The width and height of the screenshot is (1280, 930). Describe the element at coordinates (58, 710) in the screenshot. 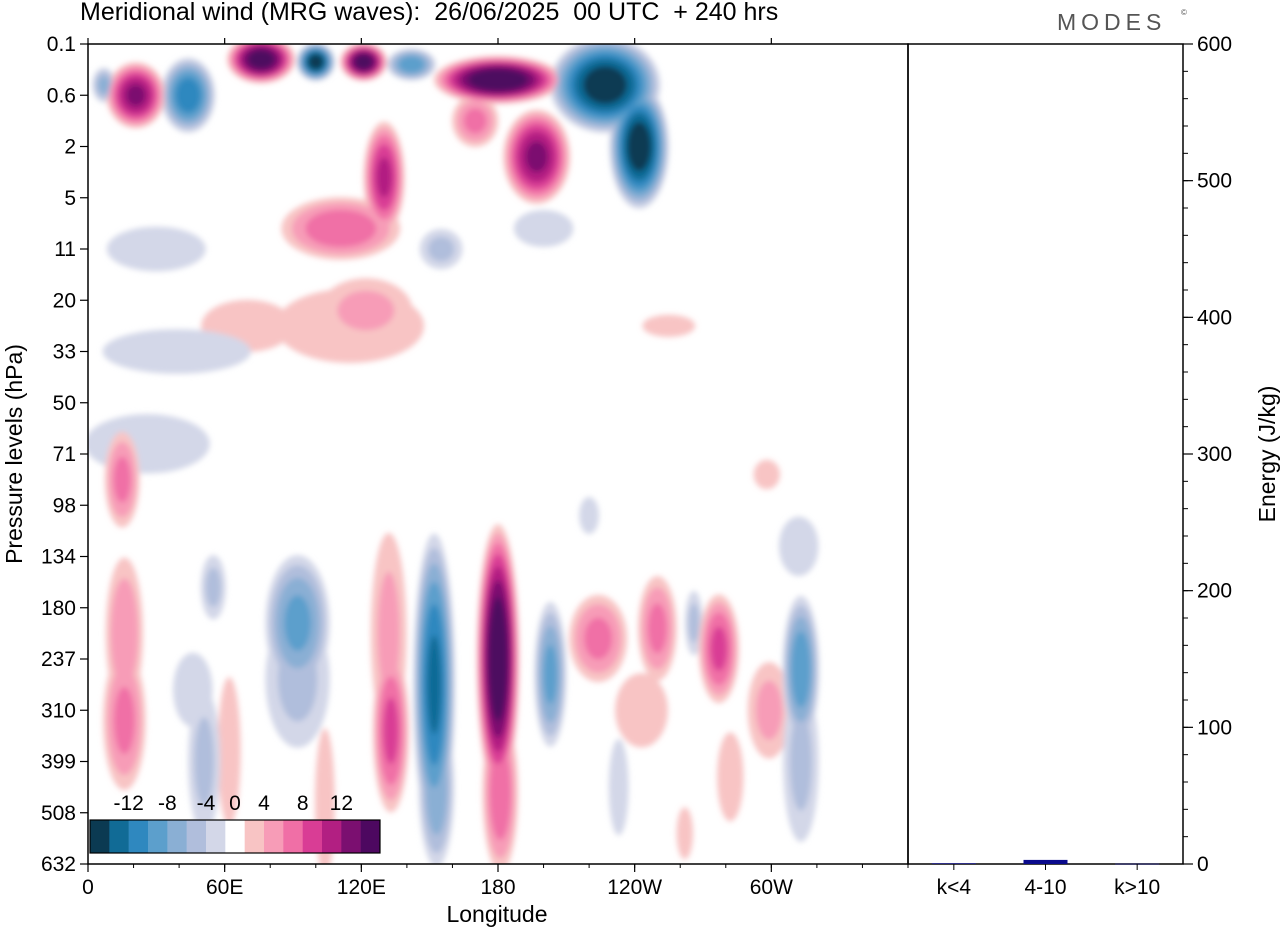

I see `y-tick-label: 310` at that location.